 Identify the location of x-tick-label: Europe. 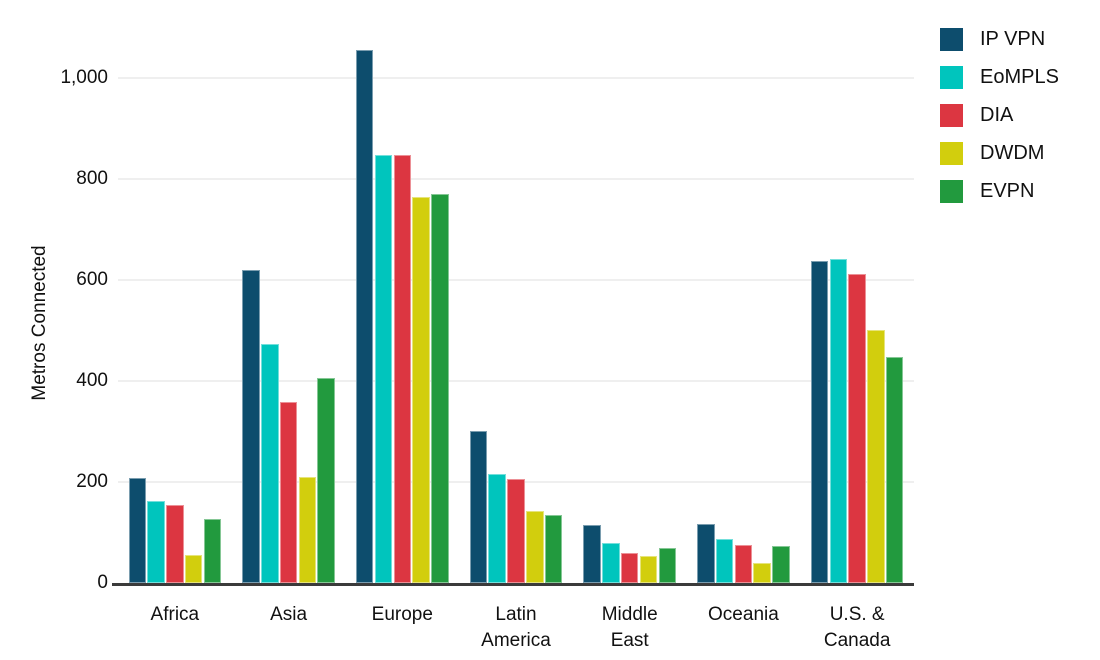
(402, 614).